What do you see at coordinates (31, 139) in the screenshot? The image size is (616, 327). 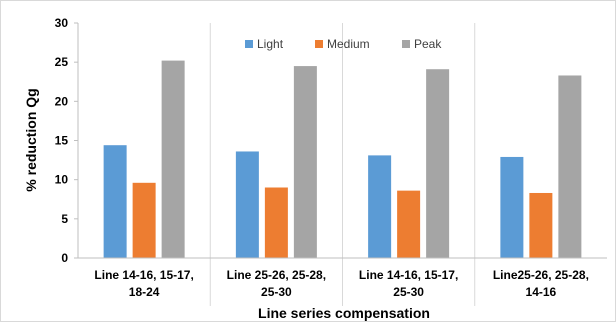 I see `y-axis-title: % reduction Qg` at bounding box center [31, 139].